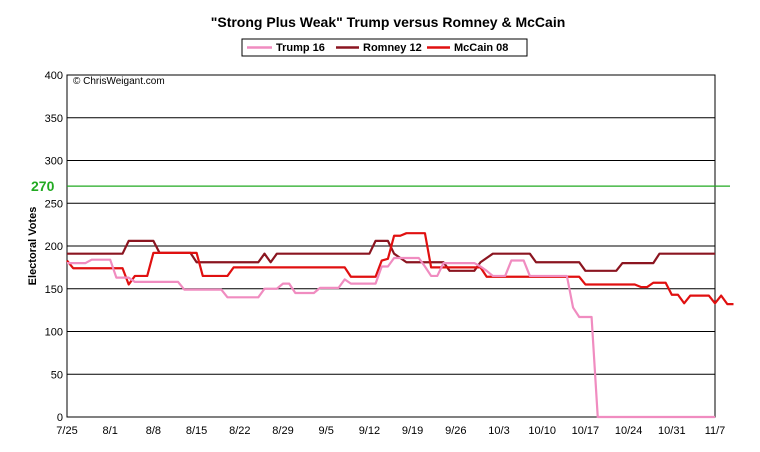  Describe the element at coordinates (196, 431) in the screenshot. I see `x-tick-label: 8/15` at that location.